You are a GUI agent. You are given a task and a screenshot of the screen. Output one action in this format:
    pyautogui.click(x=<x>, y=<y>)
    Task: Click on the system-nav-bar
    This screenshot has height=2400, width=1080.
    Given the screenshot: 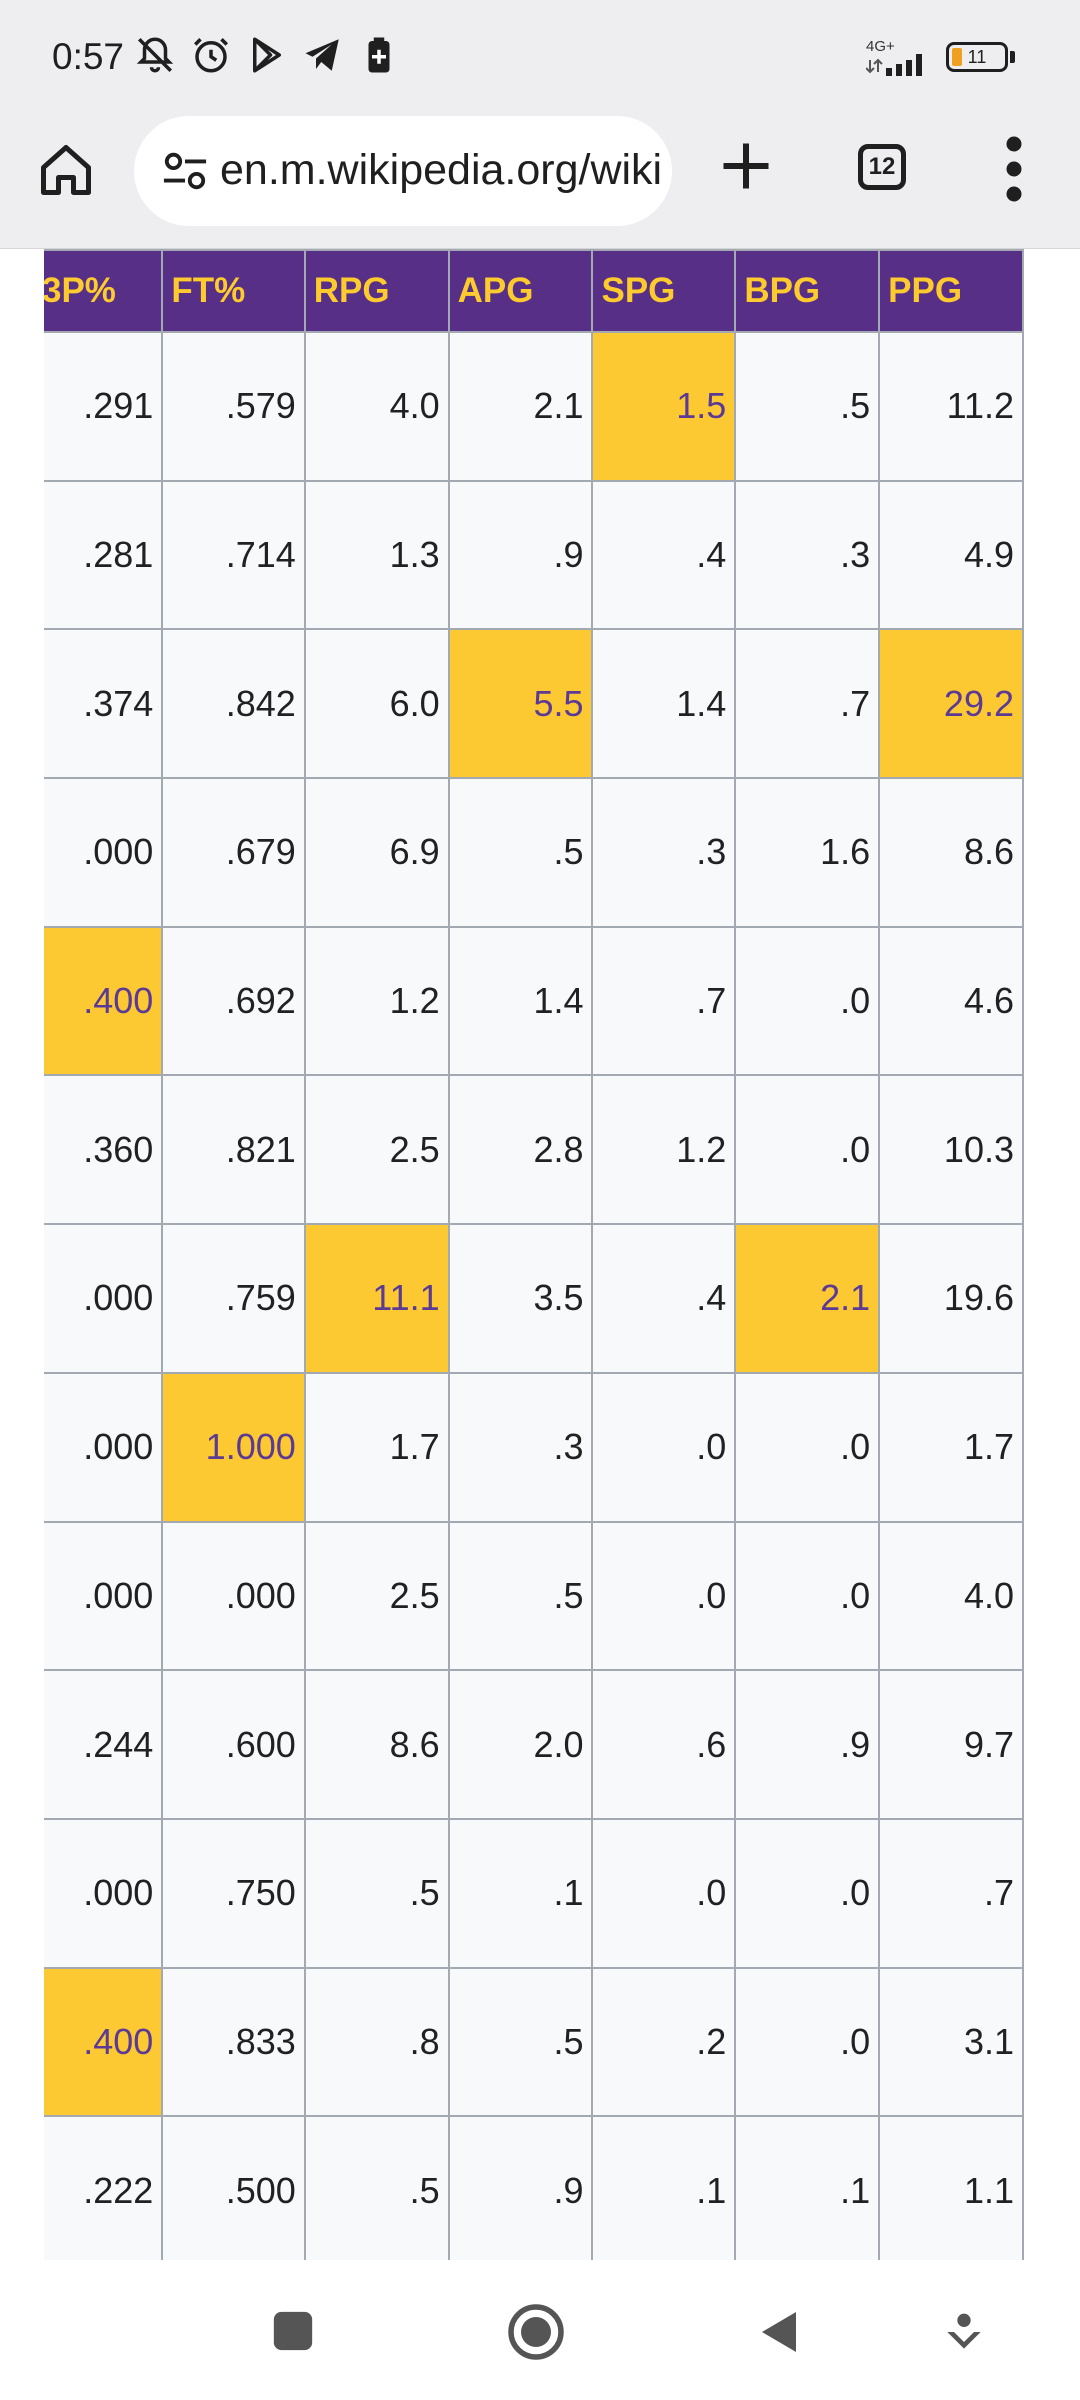 What is the action you would take?
    pyautogui.click(x=540, y=2332)
    